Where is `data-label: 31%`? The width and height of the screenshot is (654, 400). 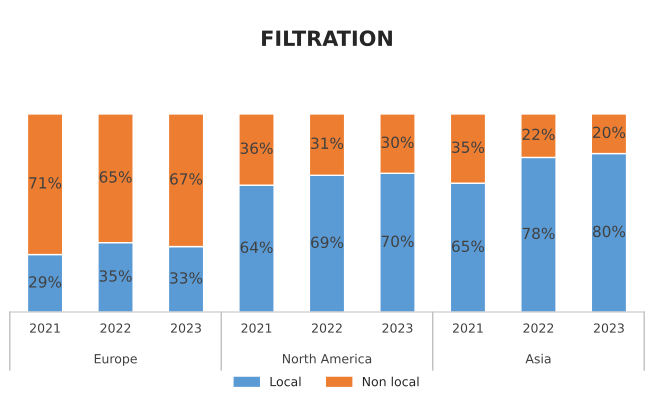 data-label: 31% is located at coordinates (327, 143).